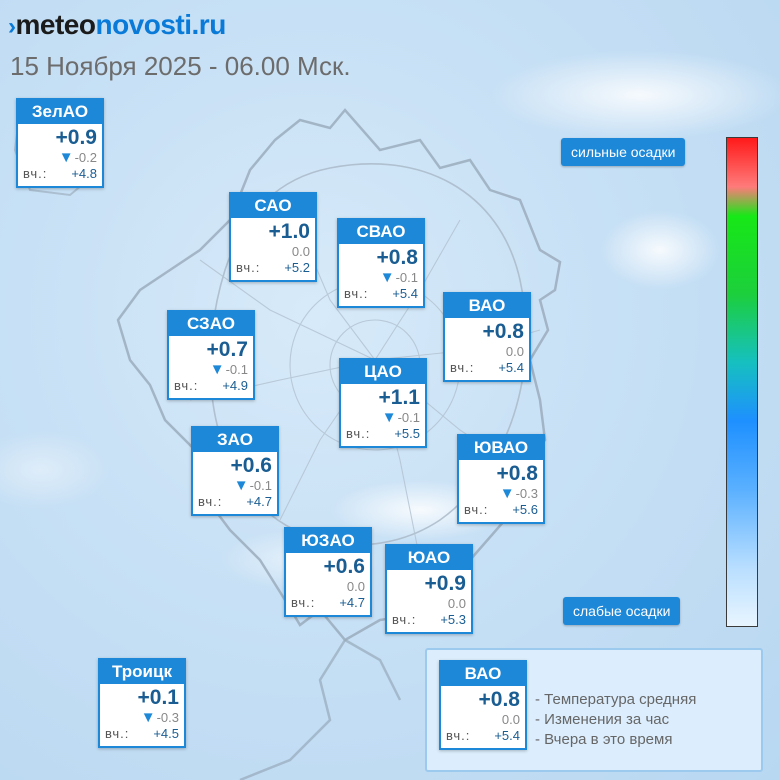 The image size is (780, 780). What do you see at coordinates (251, 465) in the screenshot?
I see `temperature-value: +0.6` at bounding box center [251, 465].